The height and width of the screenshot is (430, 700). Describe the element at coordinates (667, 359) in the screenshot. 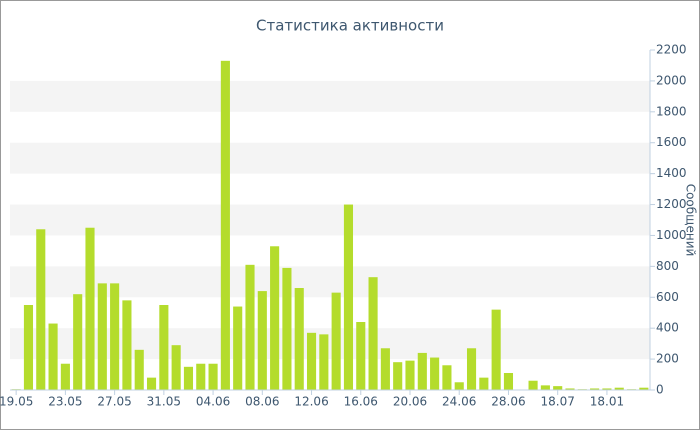

I see `y-tick-label: 200` at that location.